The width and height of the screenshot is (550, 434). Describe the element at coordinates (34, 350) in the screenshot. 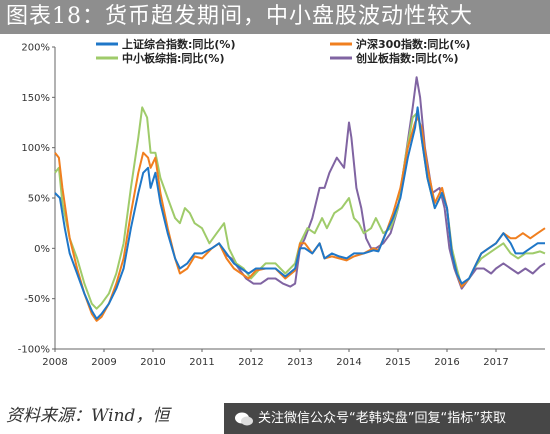

I see `y-tick-label: -100%` at that location.